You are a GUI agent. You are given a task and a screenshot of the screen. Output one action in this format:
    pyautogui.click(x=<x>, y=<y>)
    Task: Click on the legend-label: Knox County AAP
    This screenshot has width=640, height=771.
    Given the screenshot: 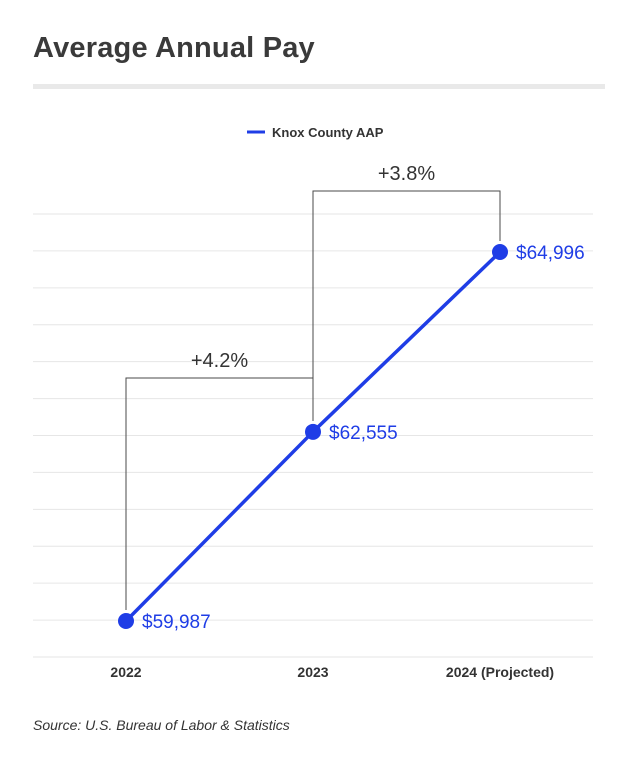 What is the action you would take?
    pyautogui.click(x=328, y=132)
    